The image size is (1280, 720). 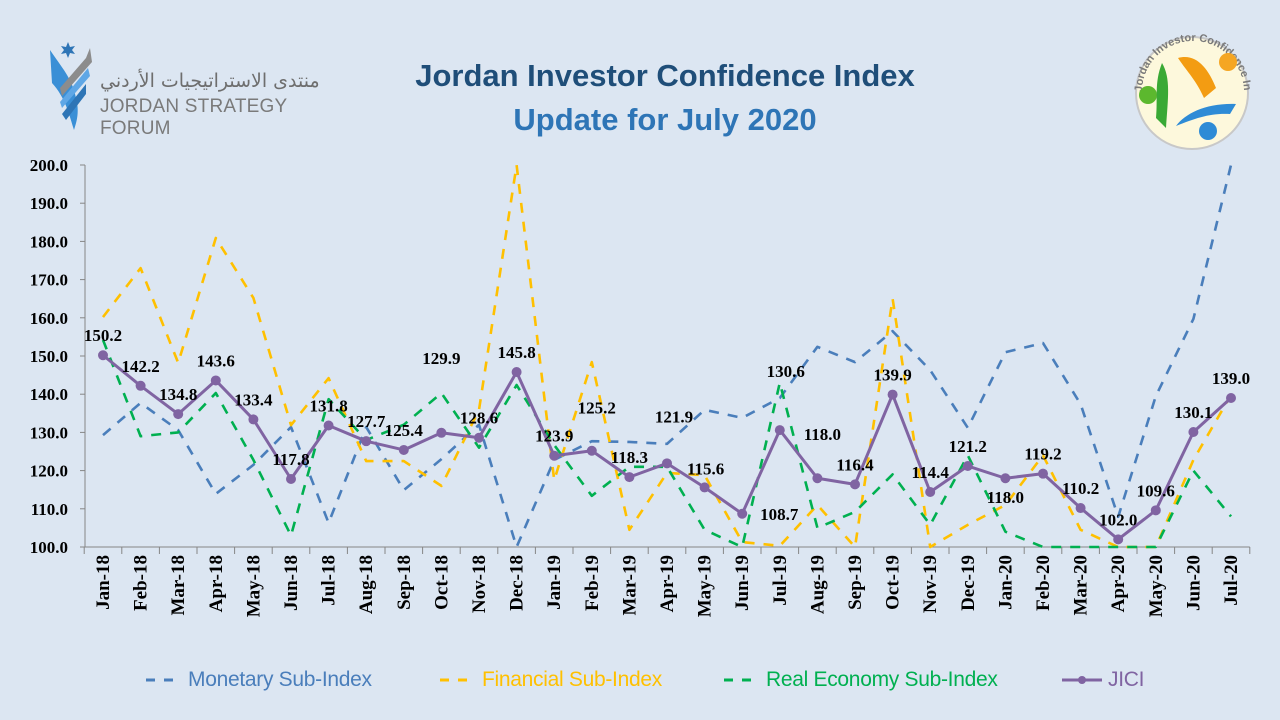 What do you see at coordinates (1005, 582) in the screenshot?
I see `x-tick-label: Jan-20` at bounding box center [1005, 582].